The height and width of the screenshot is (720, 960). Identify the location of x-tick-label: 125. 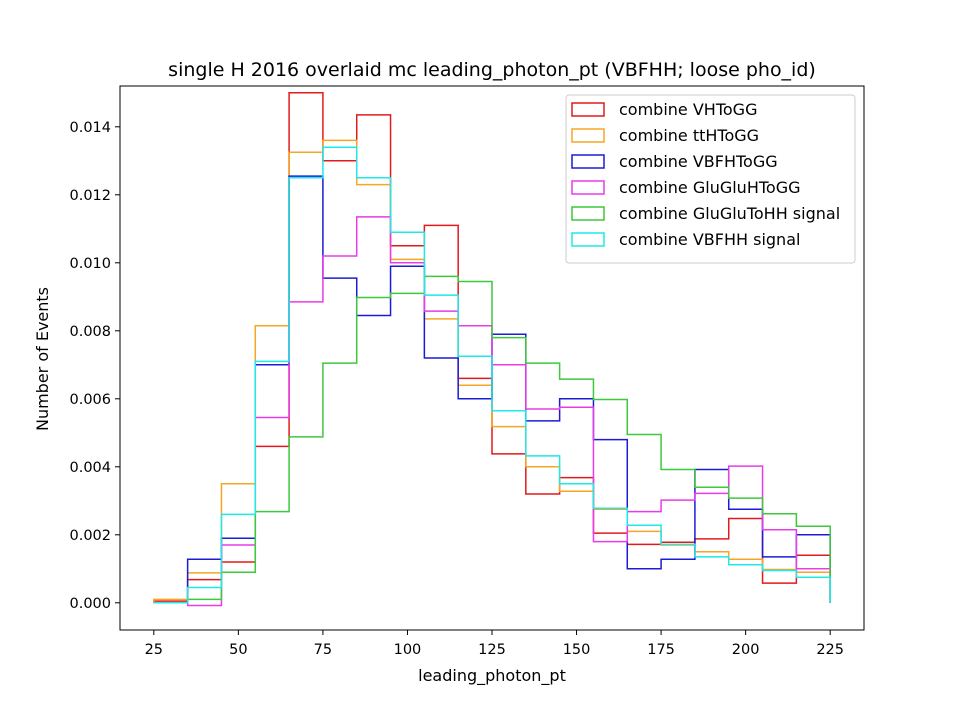
(492, 650).